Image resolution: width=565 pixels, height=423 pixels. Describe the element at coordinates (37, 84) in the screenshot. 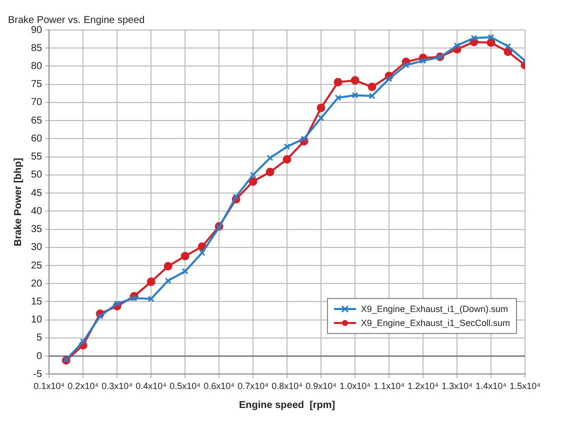

I see `y-tick-label: 75` at that location.